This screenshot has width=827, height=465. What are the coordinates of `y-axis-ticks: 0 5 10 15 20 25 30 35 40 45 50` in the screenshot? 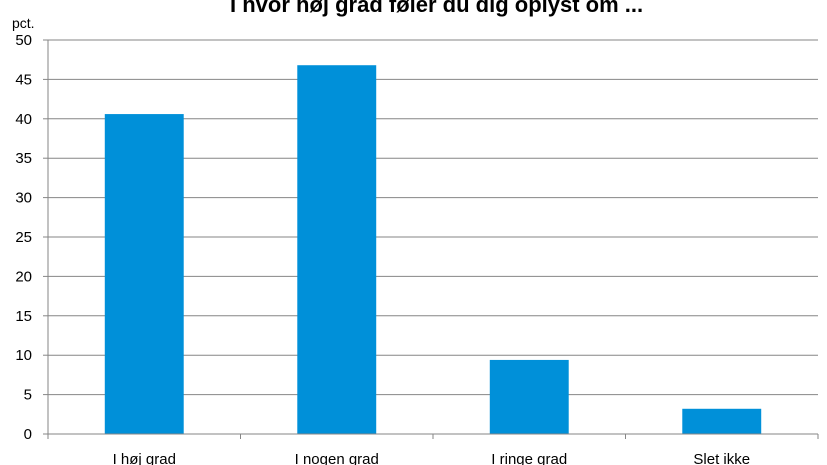 It's located at (32, 237).